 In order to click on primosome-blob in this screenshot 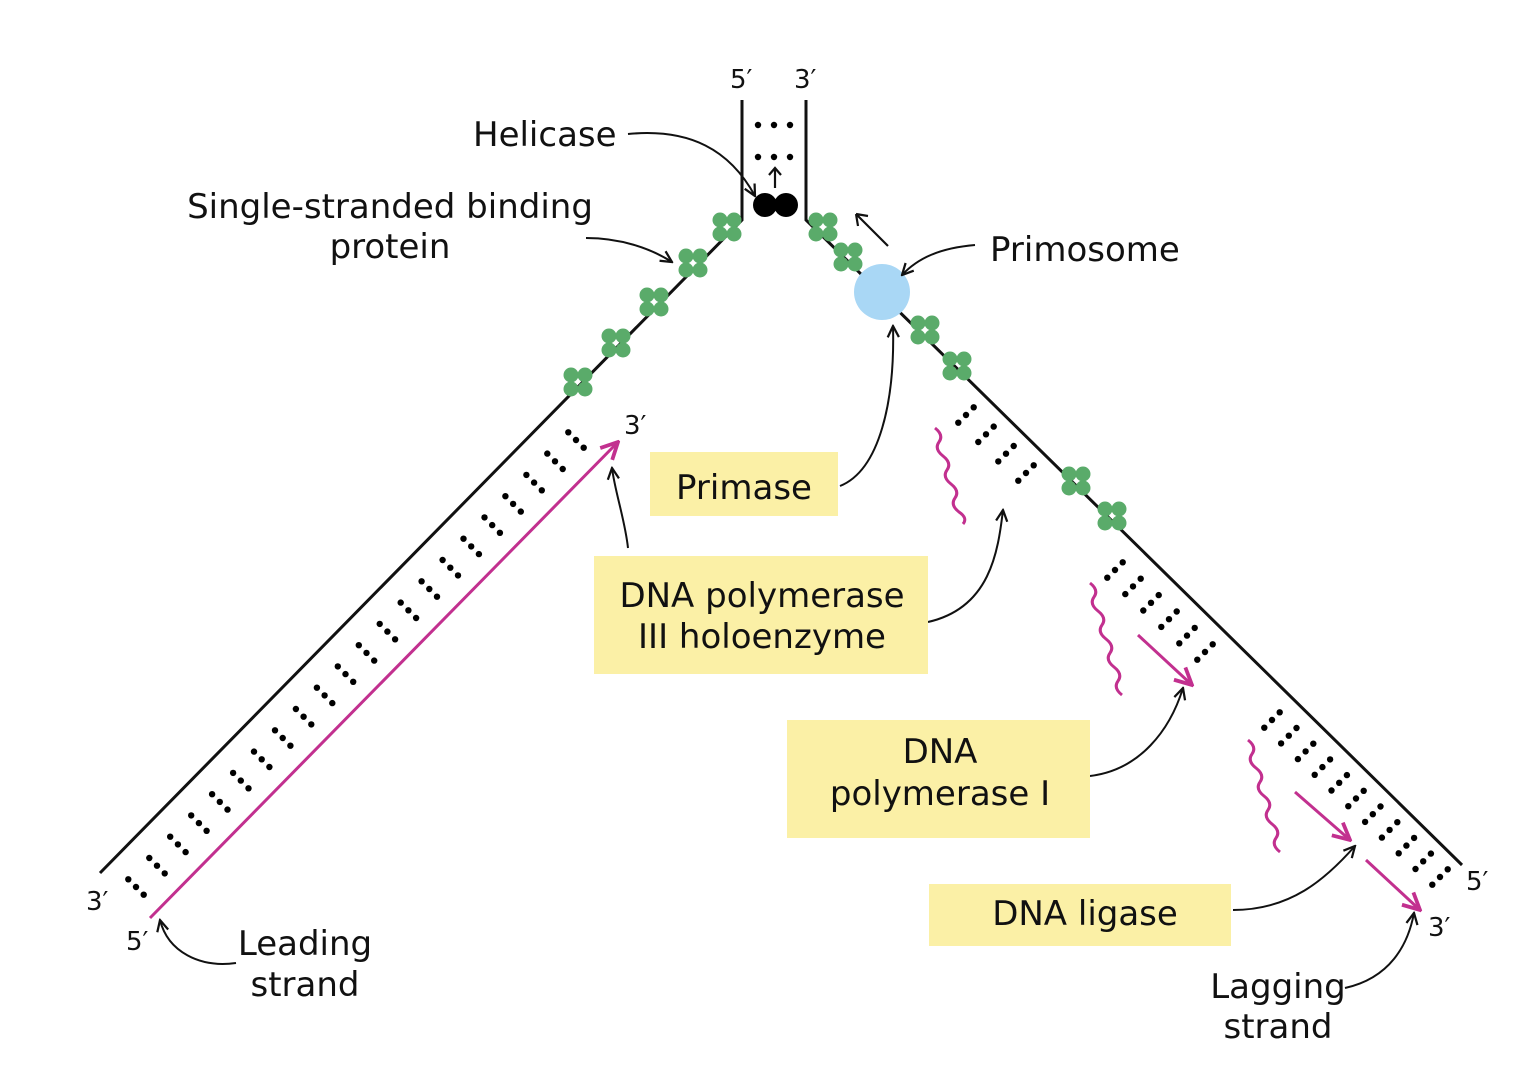, I will do `click(882, 292)`.